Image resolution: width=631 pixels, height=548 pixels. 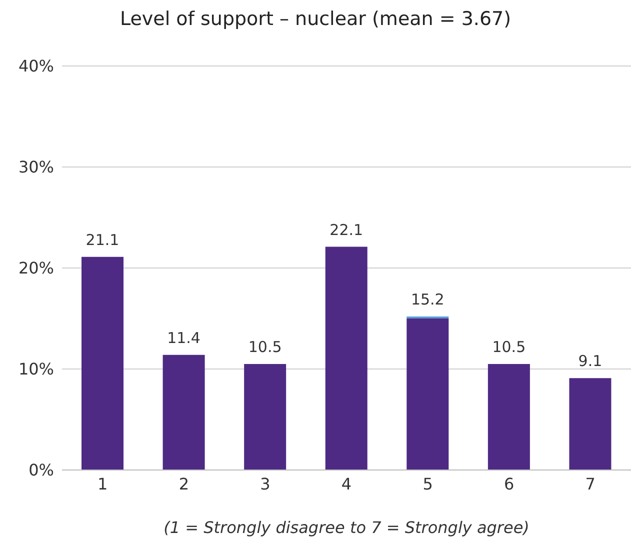 I want to click on x-tick-label: 6, so click(x=509, y=484).